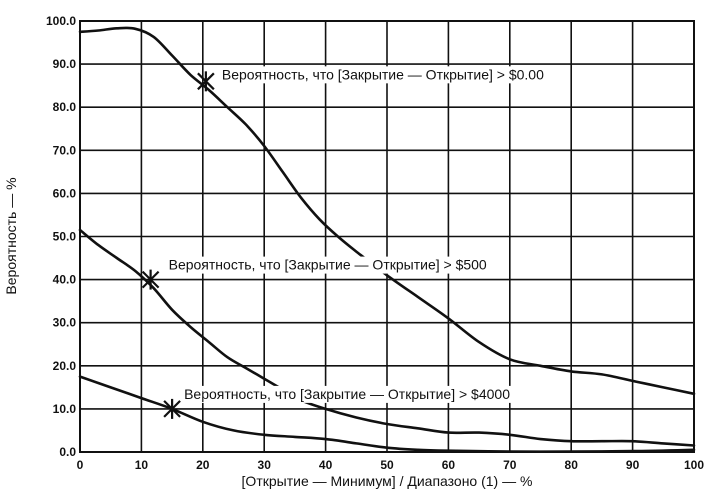  Describe the element at coordinates (65, 193) in the screenshot. I see `y-tick-label: 60.0` at that location.